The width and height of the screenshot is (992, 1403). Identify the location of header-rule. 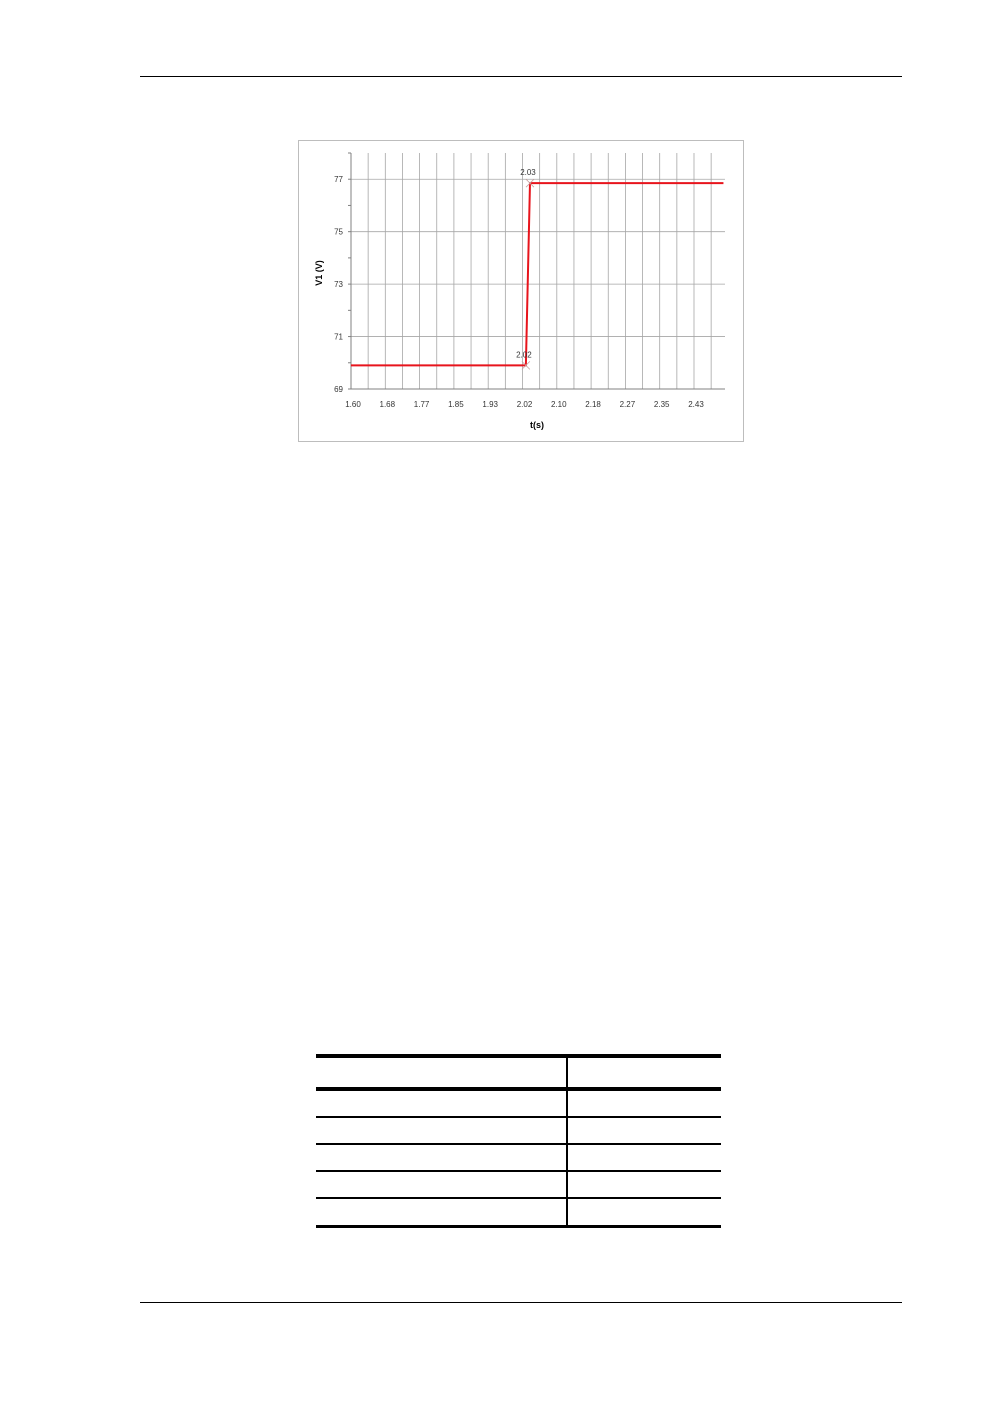
(521, 76).